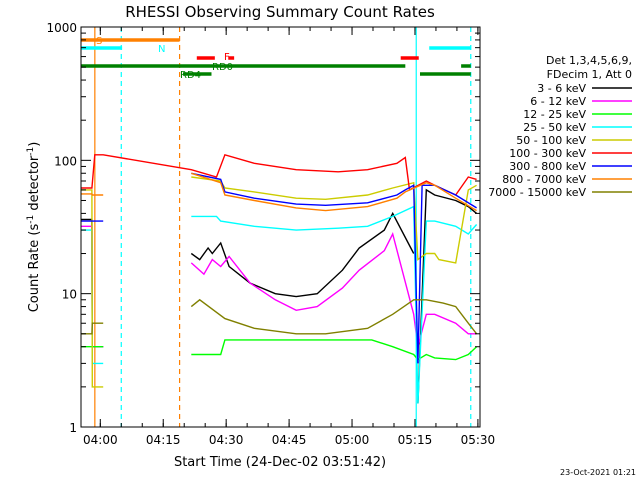 Image resolution: width=640 pixels, height=480 pixels. Describe the element at coordinates (65, 161) in the screenshot. I see `y-tick-label: 100` at that location.